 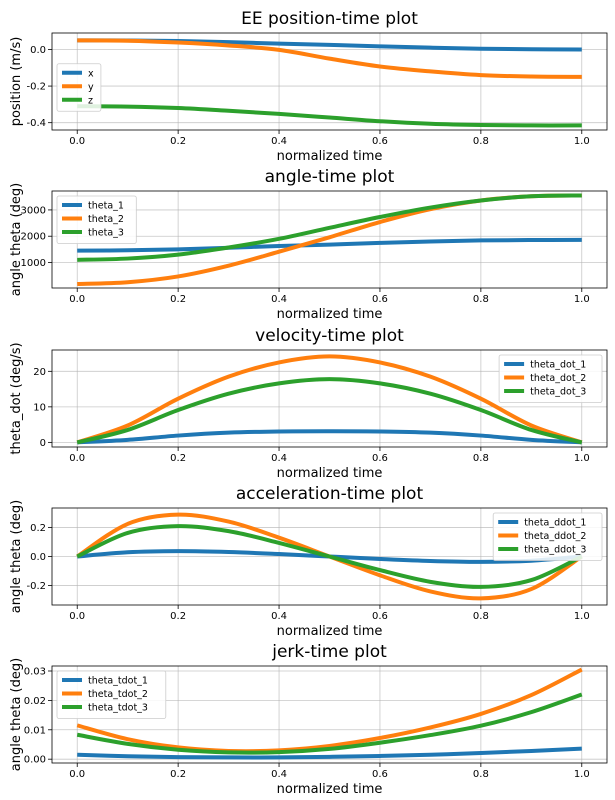 I want to click on legend: theta_dot_1 theta_dot_2 theta_dot_3, so click(x=550, y=378).